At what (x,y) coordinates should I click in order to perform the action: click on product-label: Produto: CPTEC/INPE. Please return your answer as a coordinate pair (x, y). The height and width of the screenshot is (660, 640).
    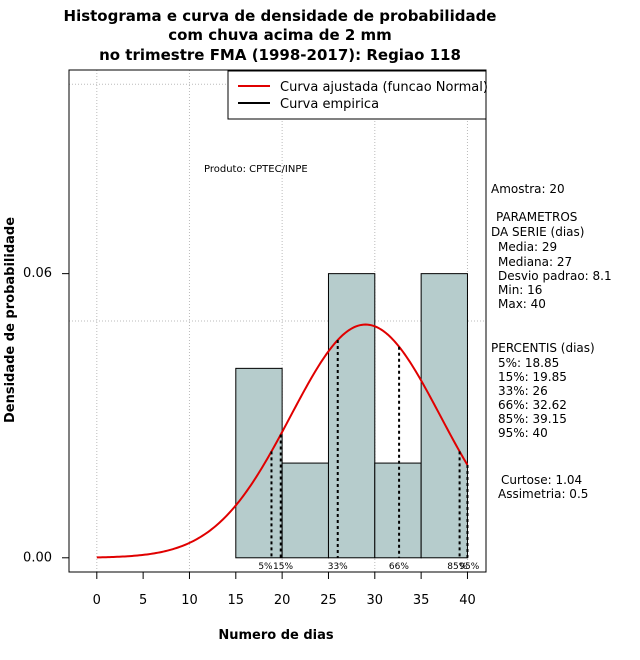
    Looking at the image, I should click on (256, 169).